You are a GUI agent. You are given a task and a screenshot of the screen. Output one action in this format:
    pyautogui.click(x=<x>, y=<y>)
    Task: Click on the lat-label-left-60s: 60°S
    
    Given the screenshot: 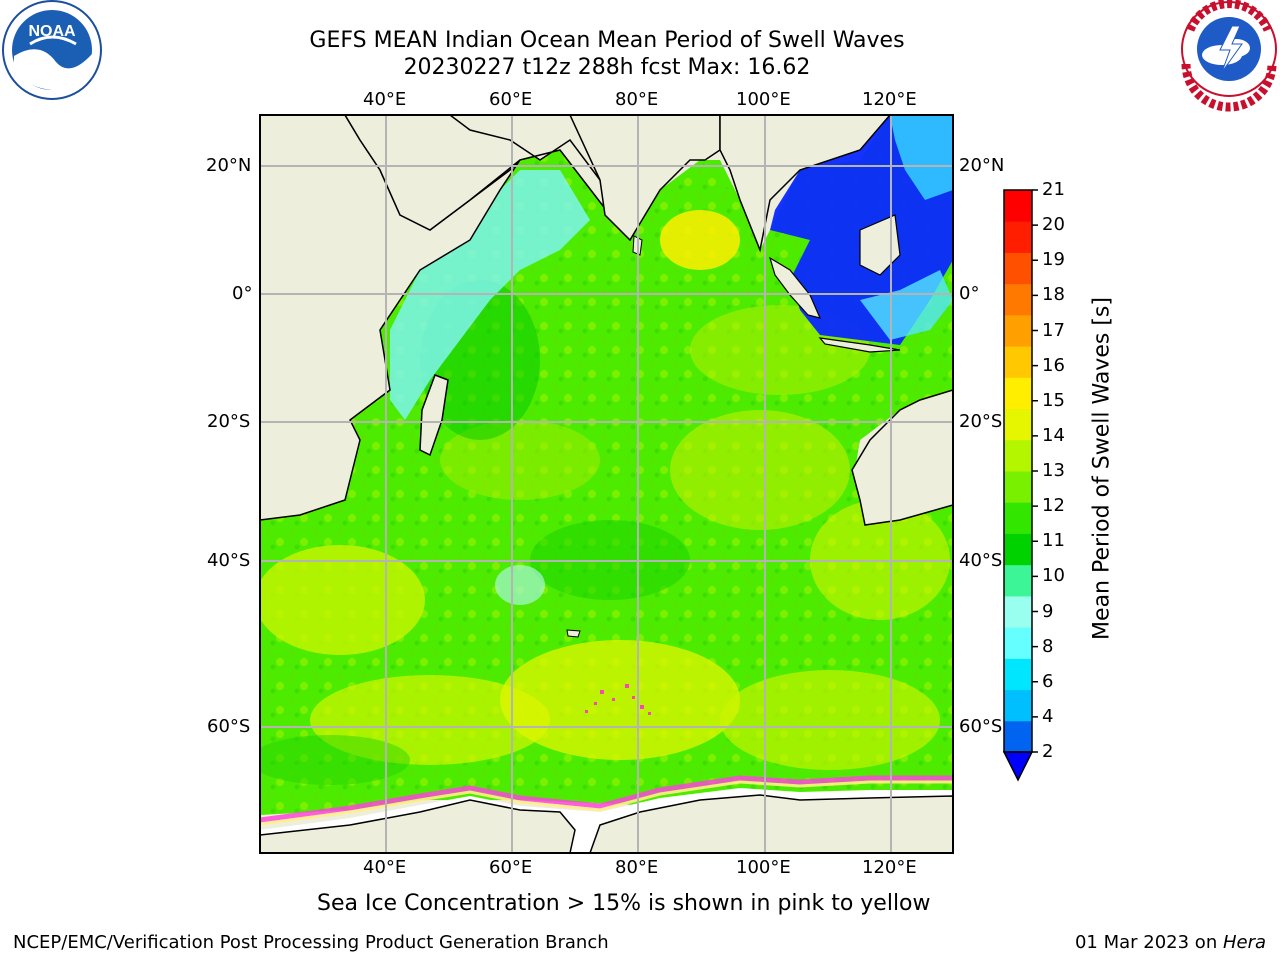 What is the action you would take?
    pyautogui.click(x=229, y=726)
    